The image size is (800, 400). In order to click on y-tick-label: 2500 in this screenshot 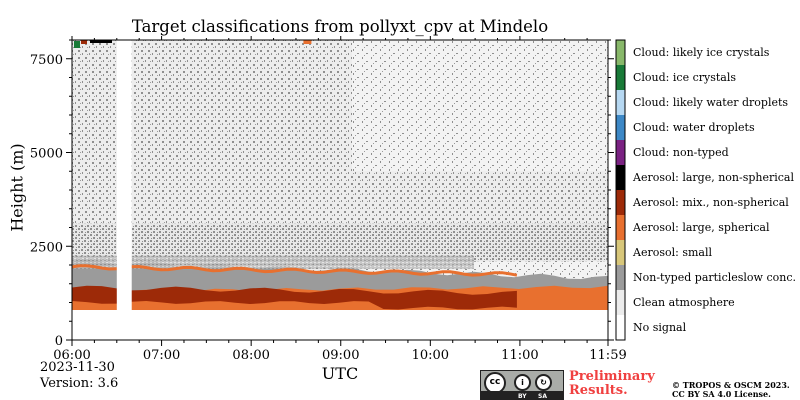, I will do `click(46, 247)`.